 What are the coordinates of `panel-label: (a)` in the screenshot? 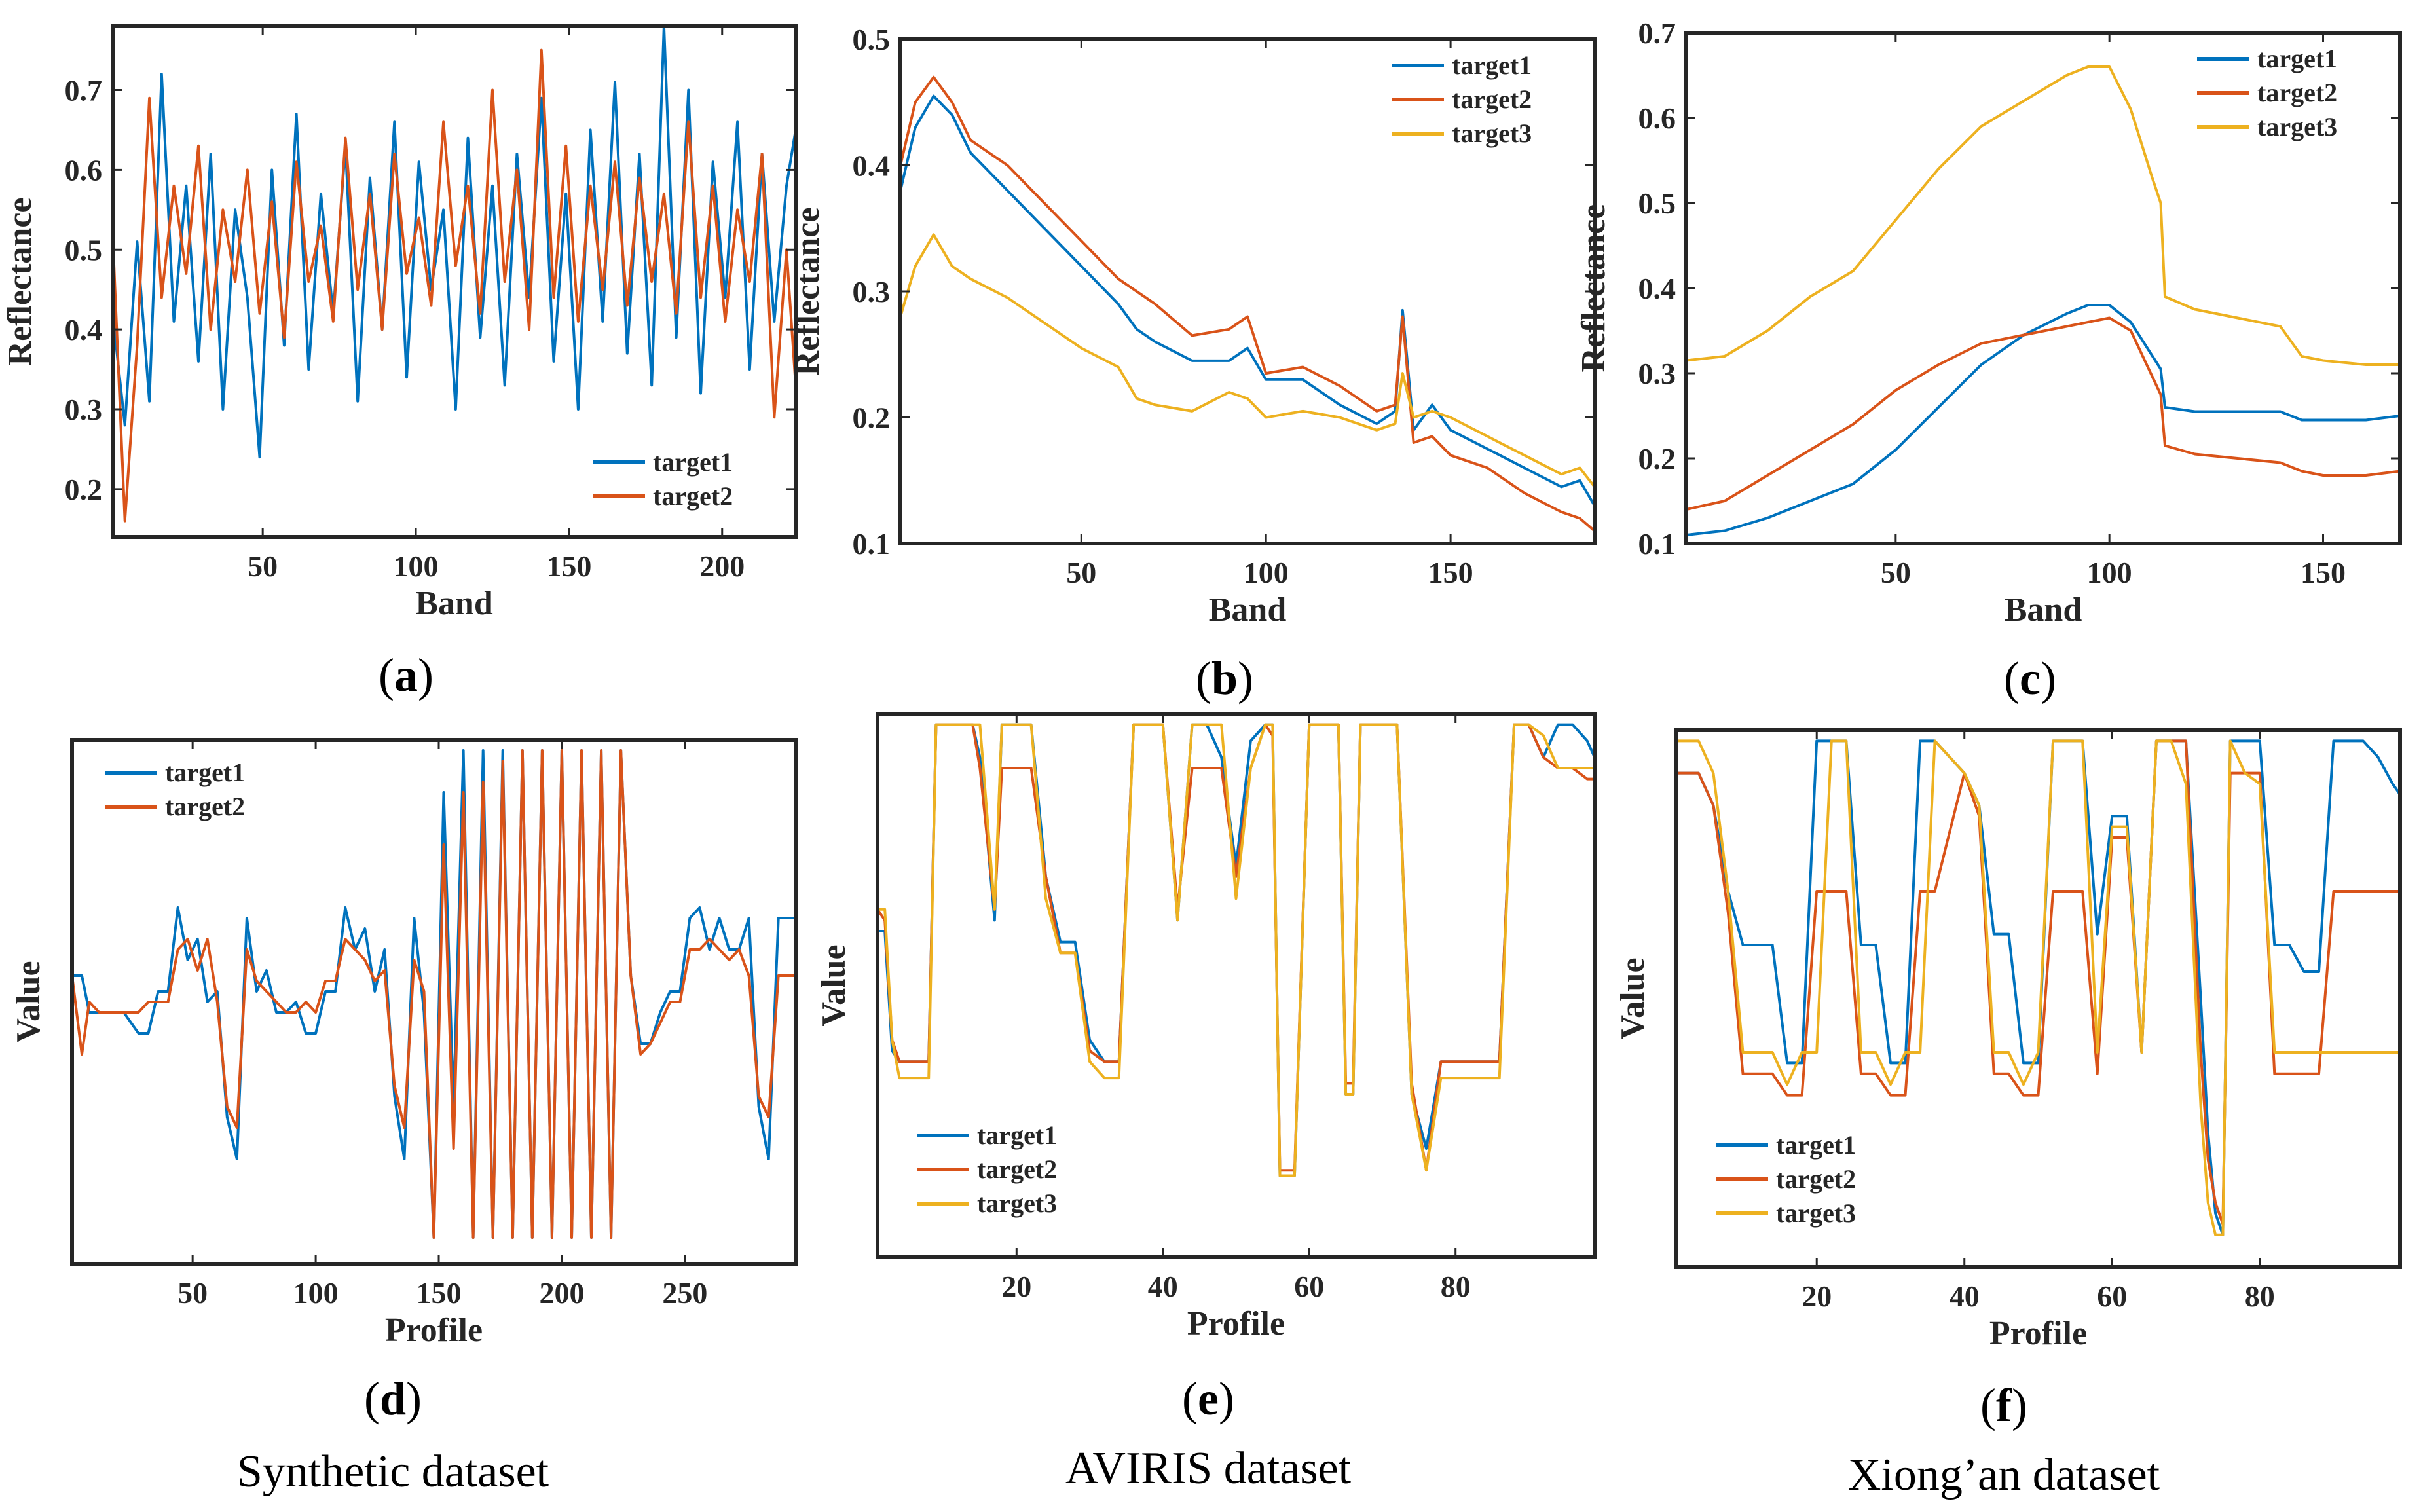 It's located at (406, 675).